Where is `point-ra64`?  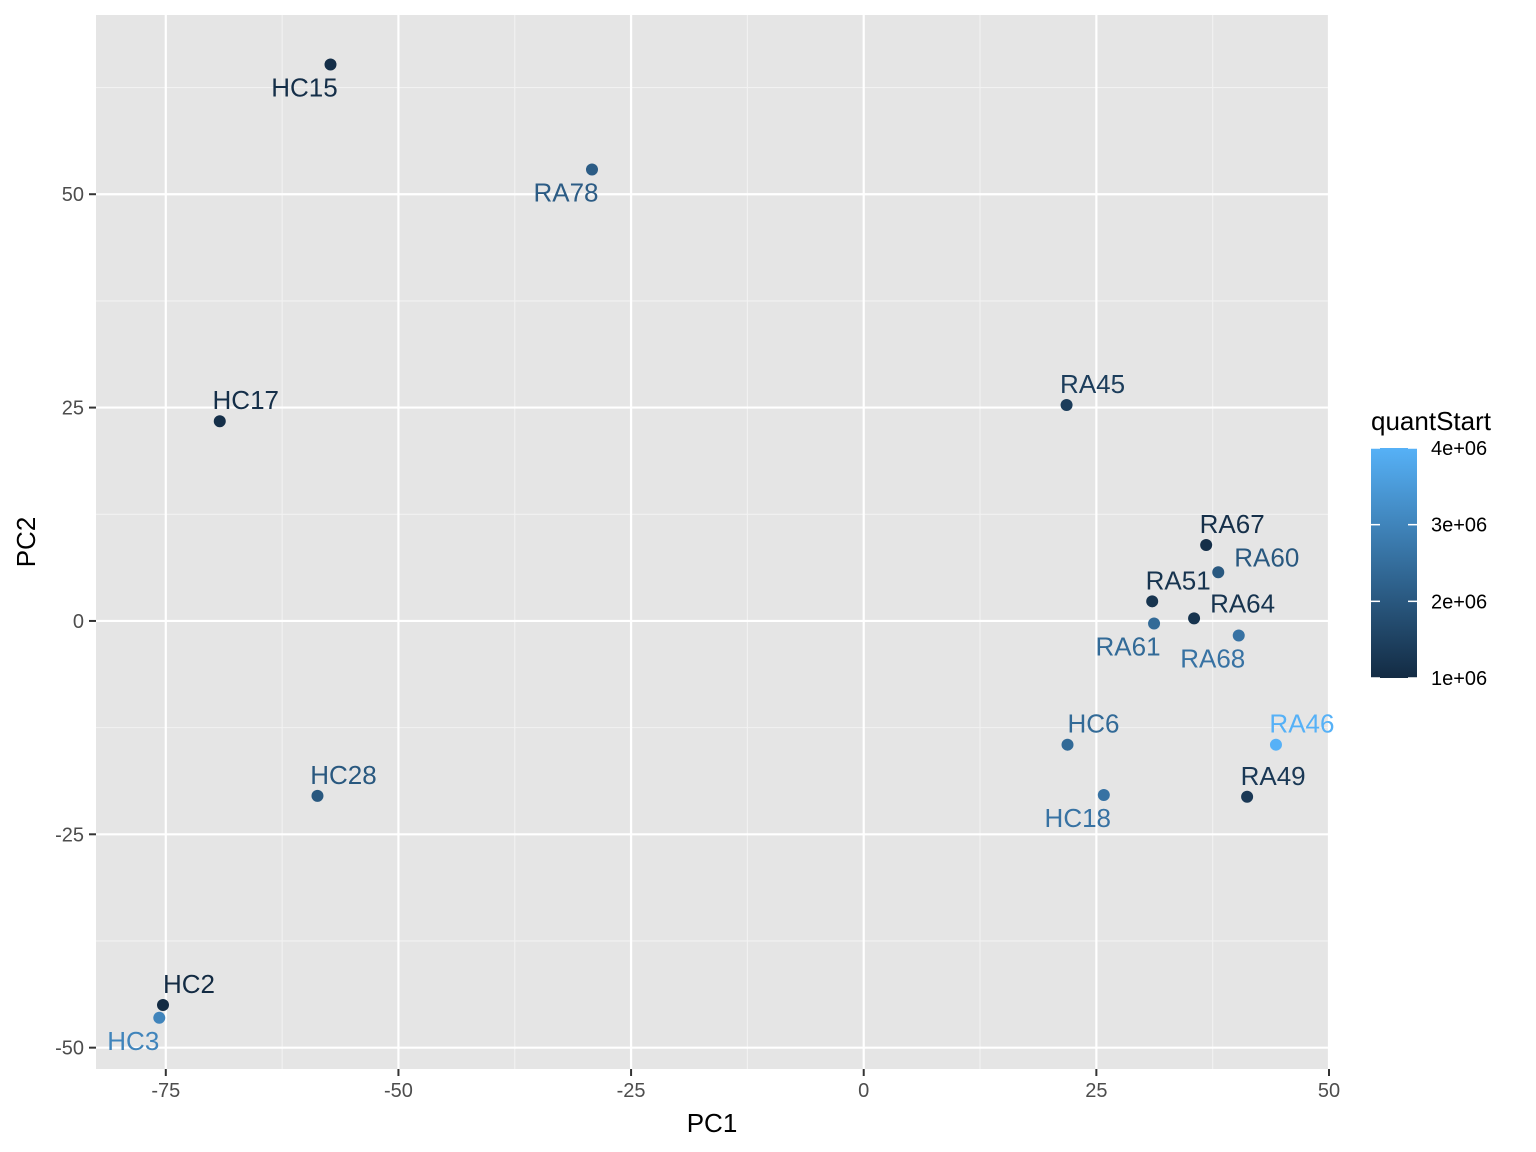
point-ra64 is located at coordinates (1194, 618).